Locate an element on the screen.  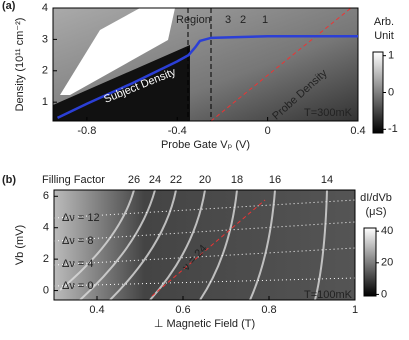
panel-label: (a) is located at coordinates (9, 6).